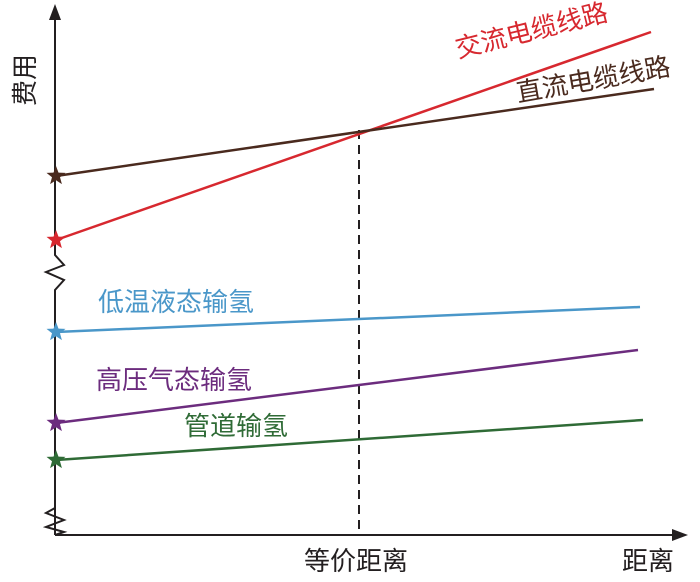 This screenshot has height=582, width=700. I want to click on series-label-2: 直流电缆线路, so click(593, 80).